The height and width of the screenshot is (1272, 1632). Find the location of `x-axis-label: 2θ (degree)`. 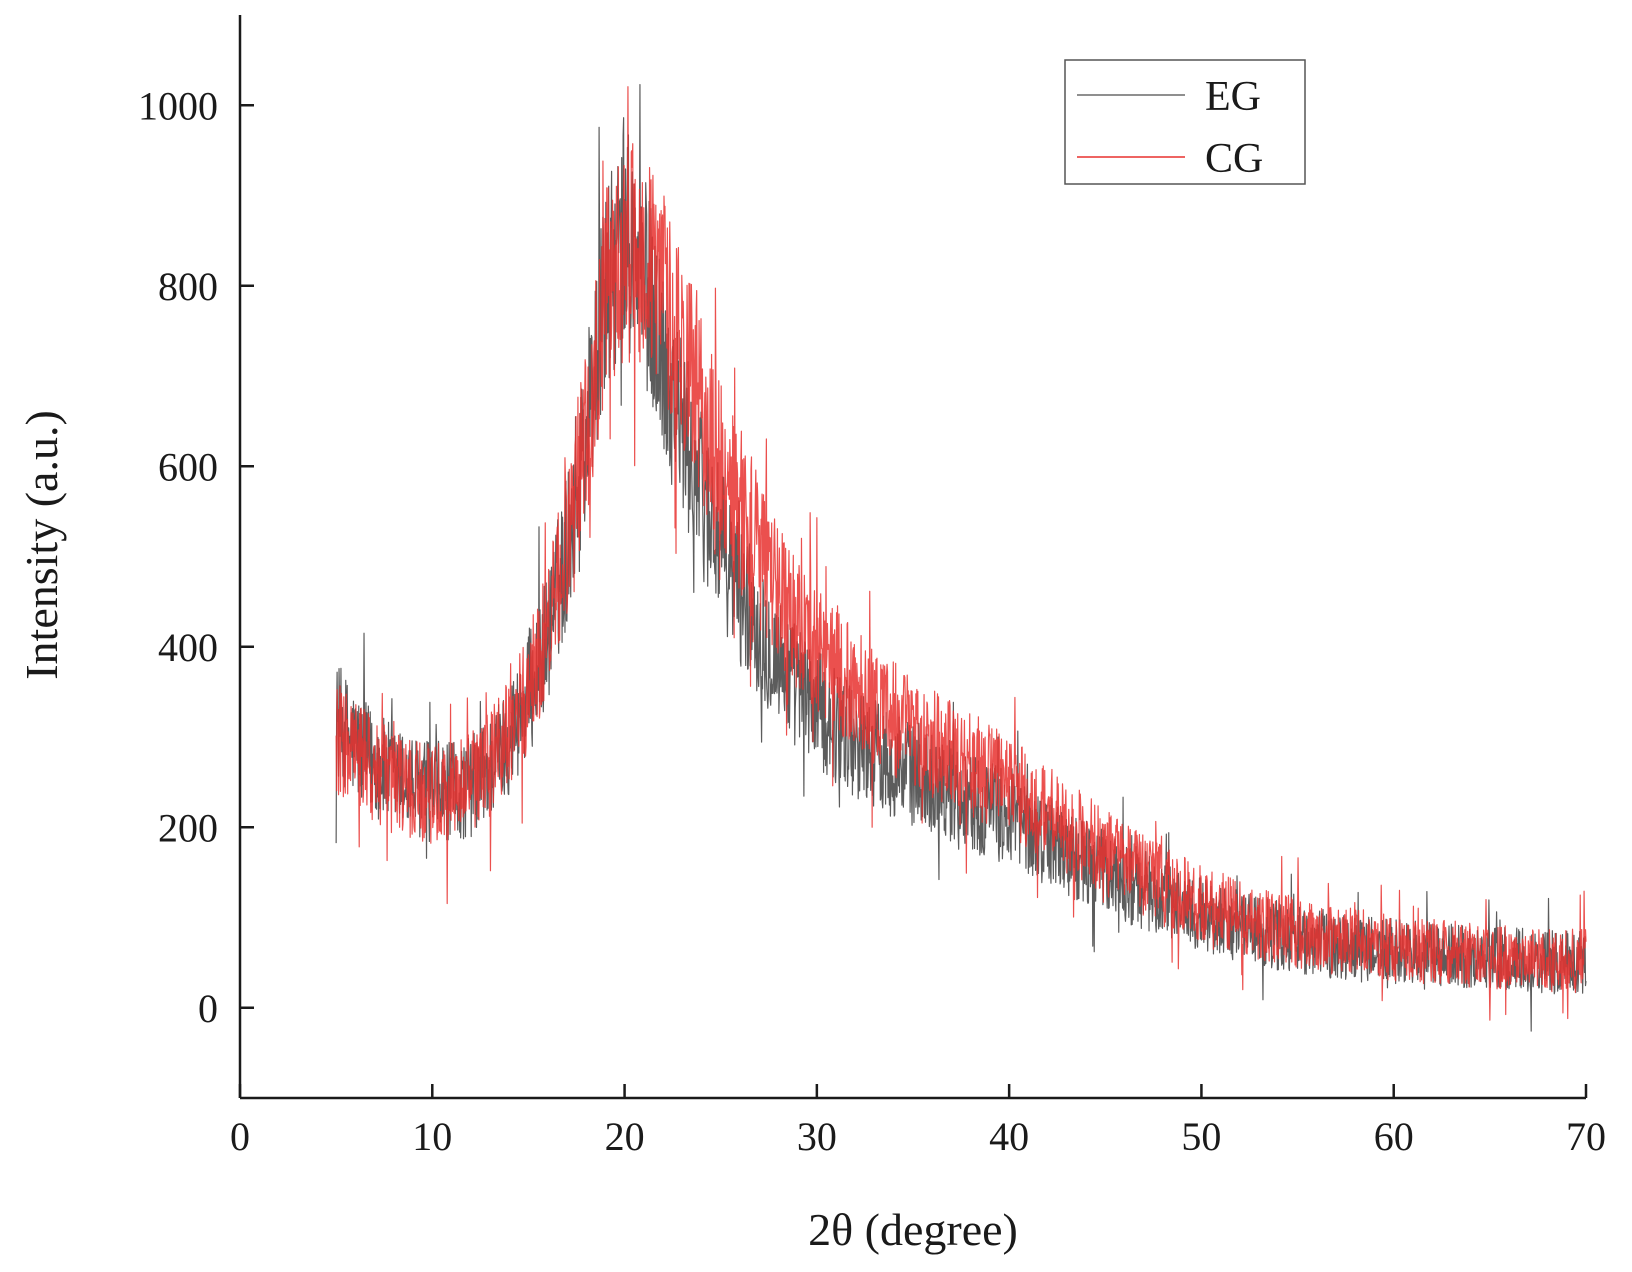

x-axis-label: 2θ (degree) is located at coordinates (913, 1229).